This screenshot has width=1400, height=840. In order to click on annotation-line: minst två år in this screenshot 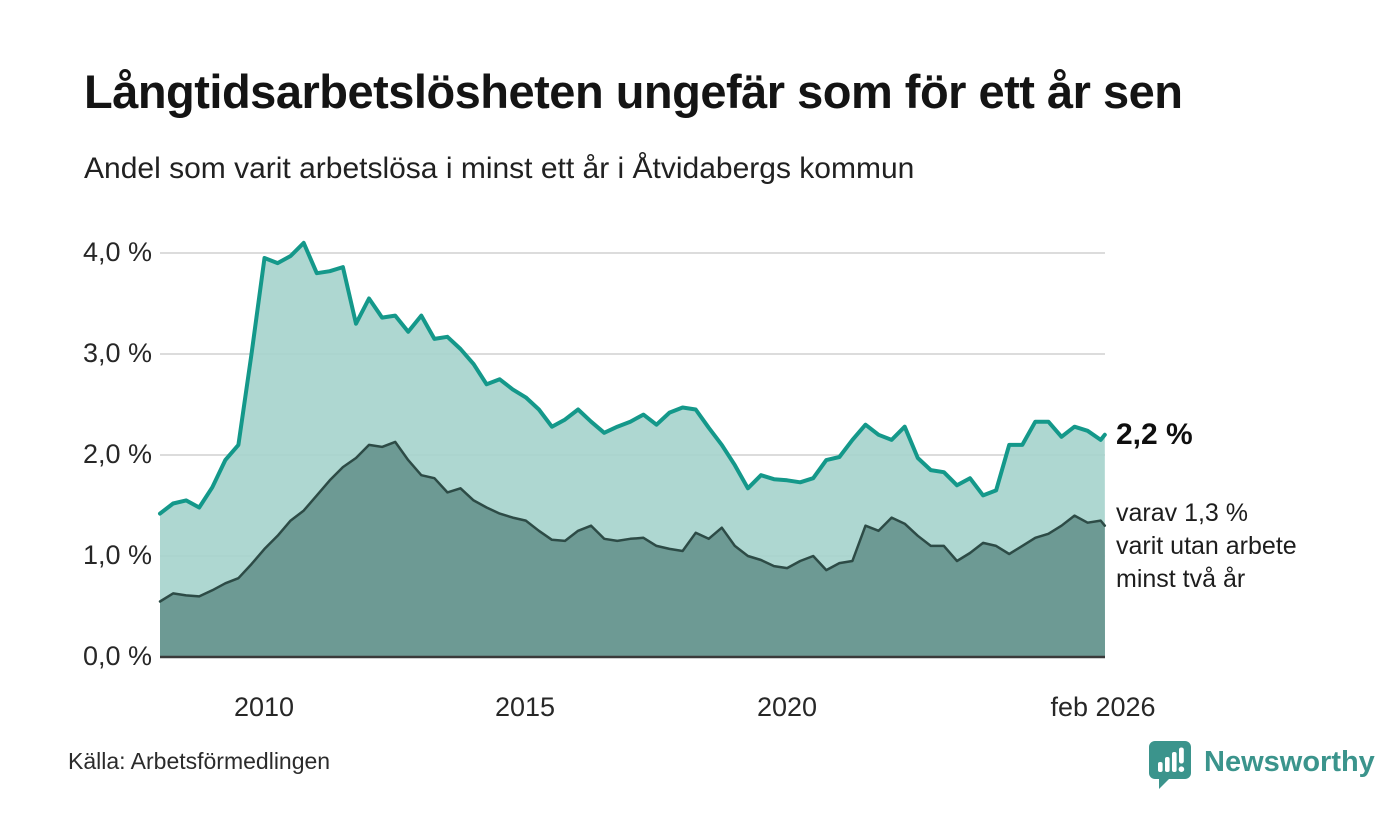, I will do `click(1181, 579)`.